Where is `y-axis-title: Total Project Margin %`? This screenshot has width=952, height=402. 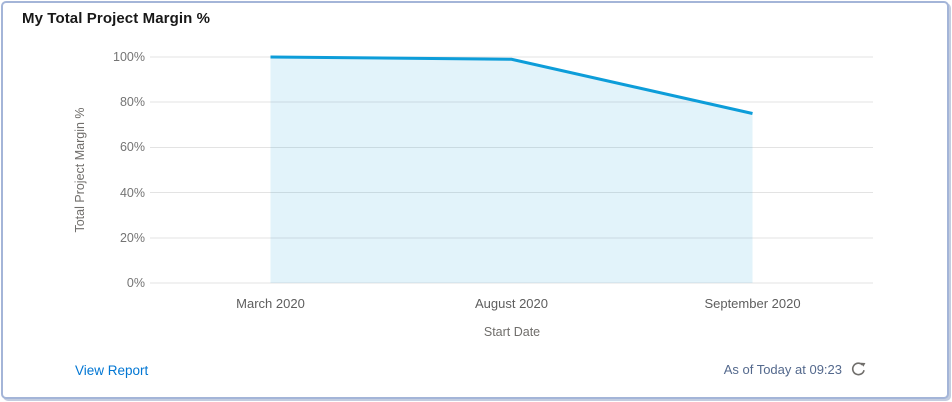 y-axis-title: Total Project Margin % is located at coordinates (80, 170).